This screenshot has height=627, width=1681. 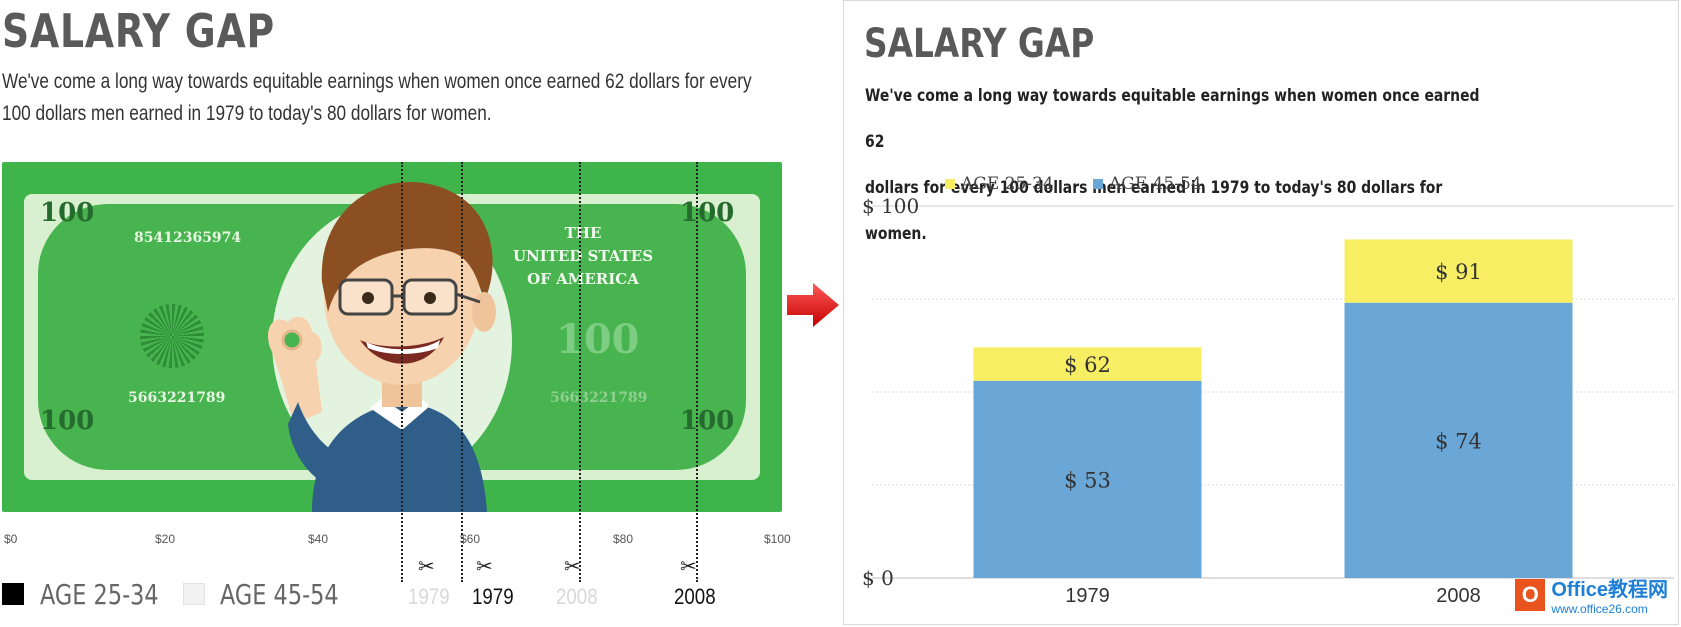 What do you see at coordinates (1530, 594) in the screenshot?
I see `office-logo-icon: O` at bounding box center [1530, 594].